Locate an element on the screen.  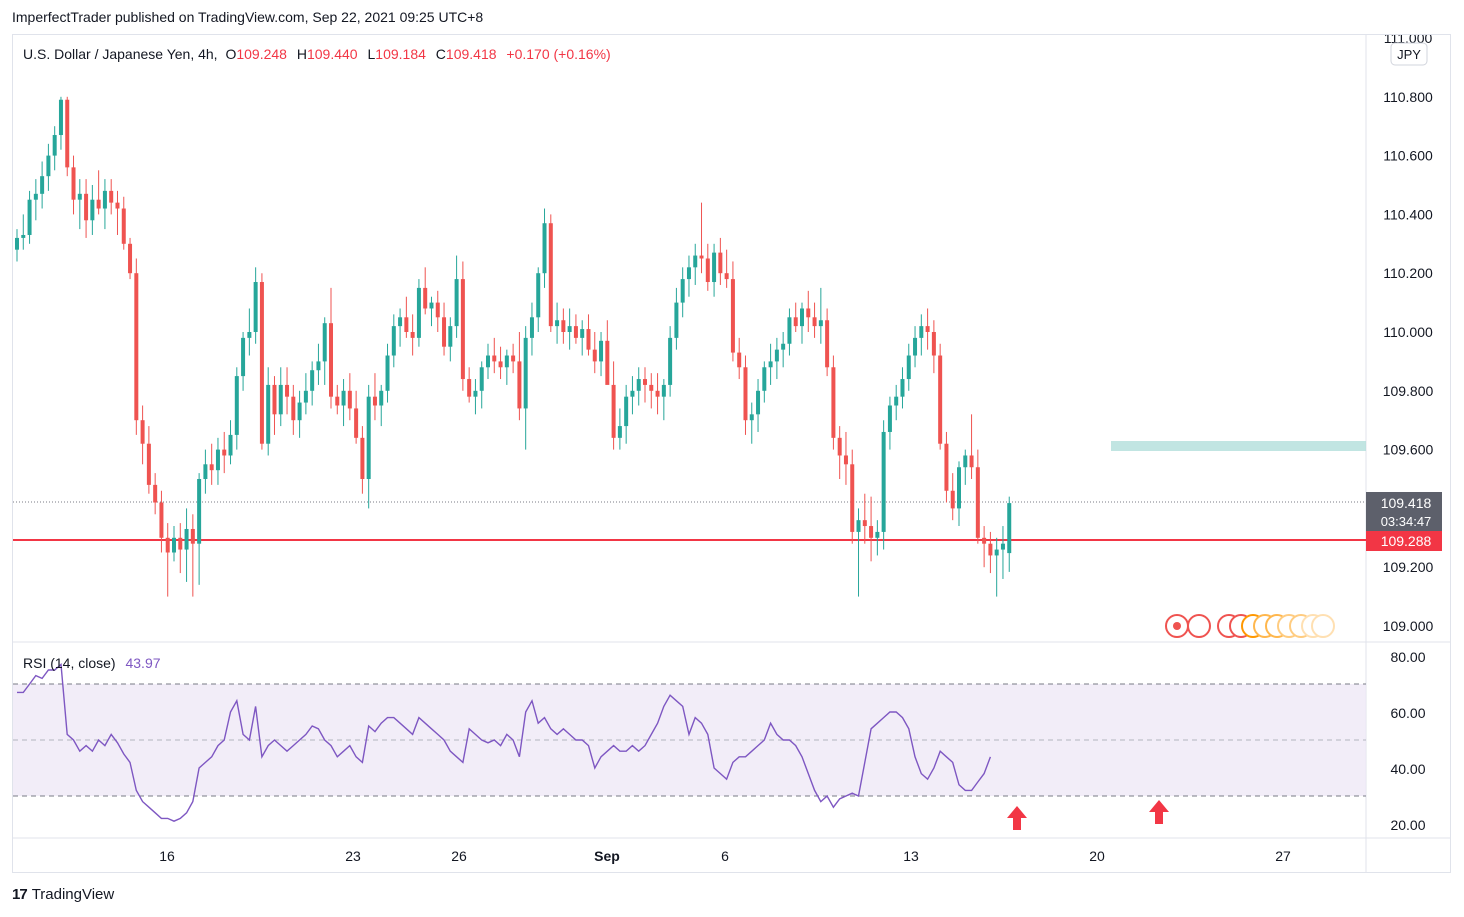
tradingview-logo: 17 TradingView is located at coordinates (63, 894).